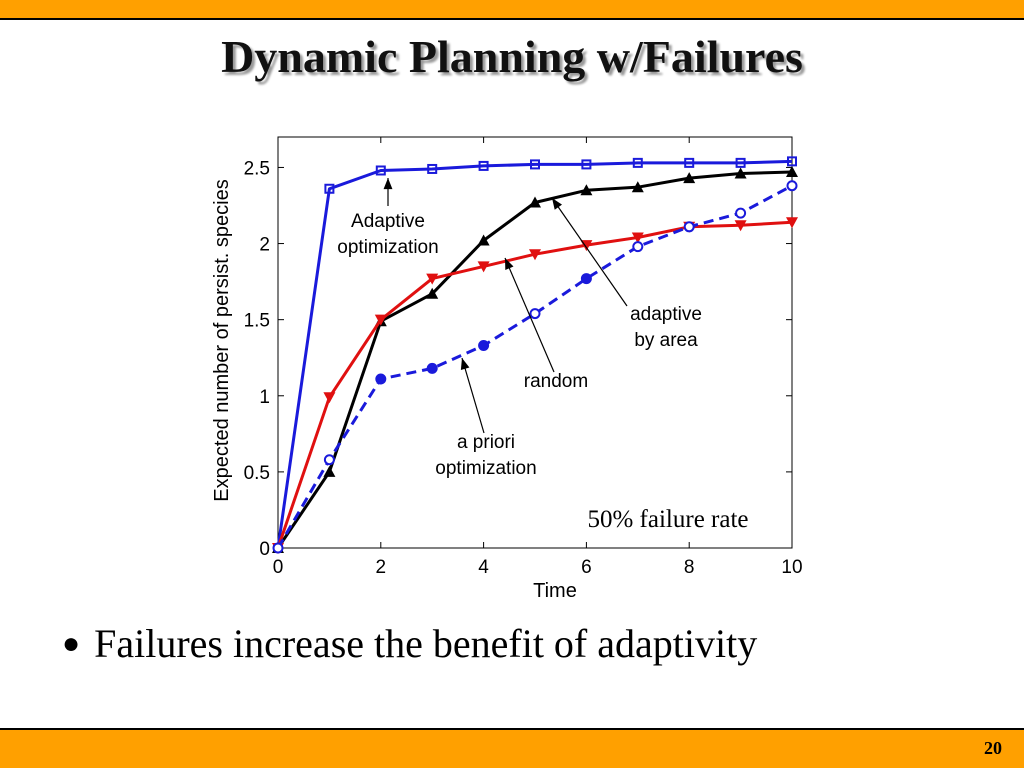  I want to click on series-label: a priori, so click(486, 442).